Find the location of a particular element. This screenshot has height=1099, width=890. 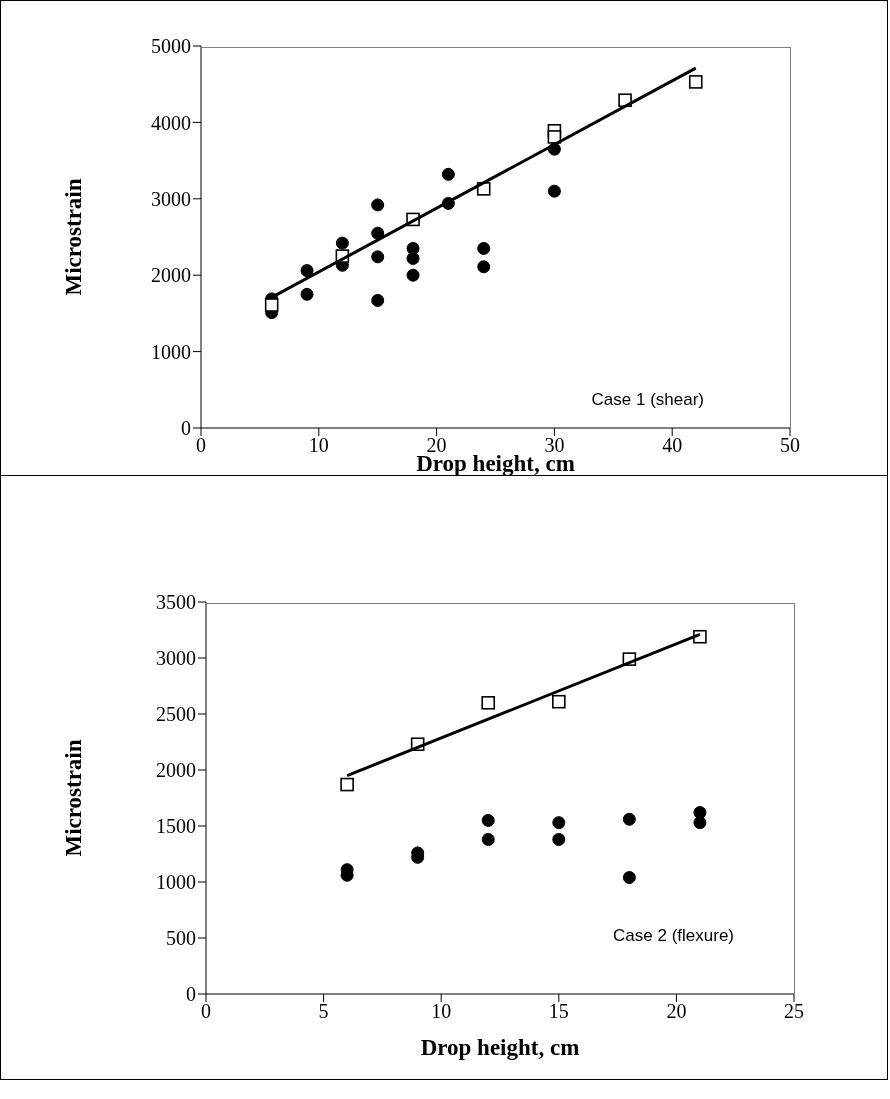

annotation: Case 1 (shear) is located at coordinates (647, 400).